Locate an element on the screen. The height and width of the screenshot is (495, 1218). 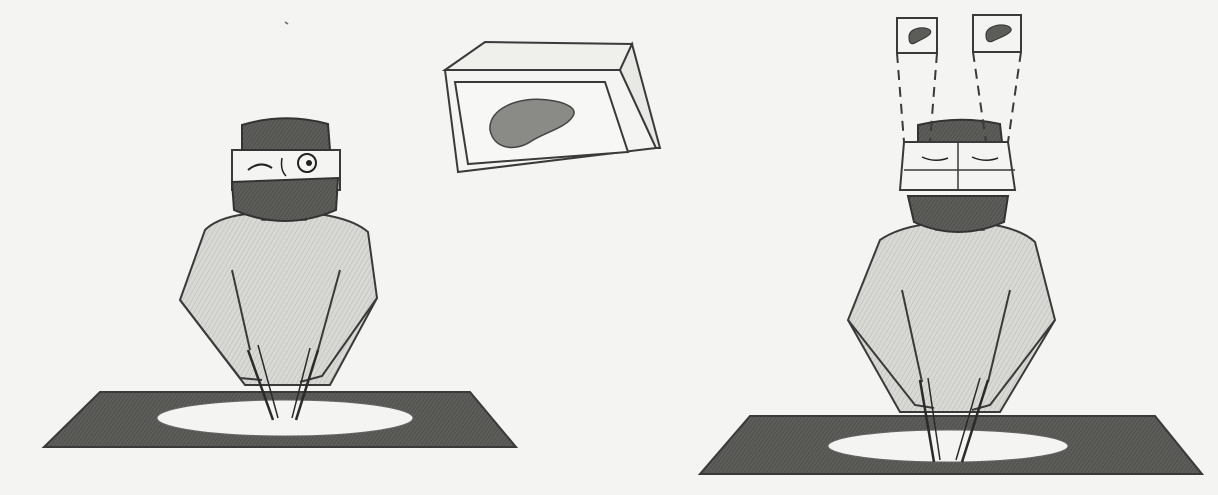
display-screens is located at coordinates (959, 78).